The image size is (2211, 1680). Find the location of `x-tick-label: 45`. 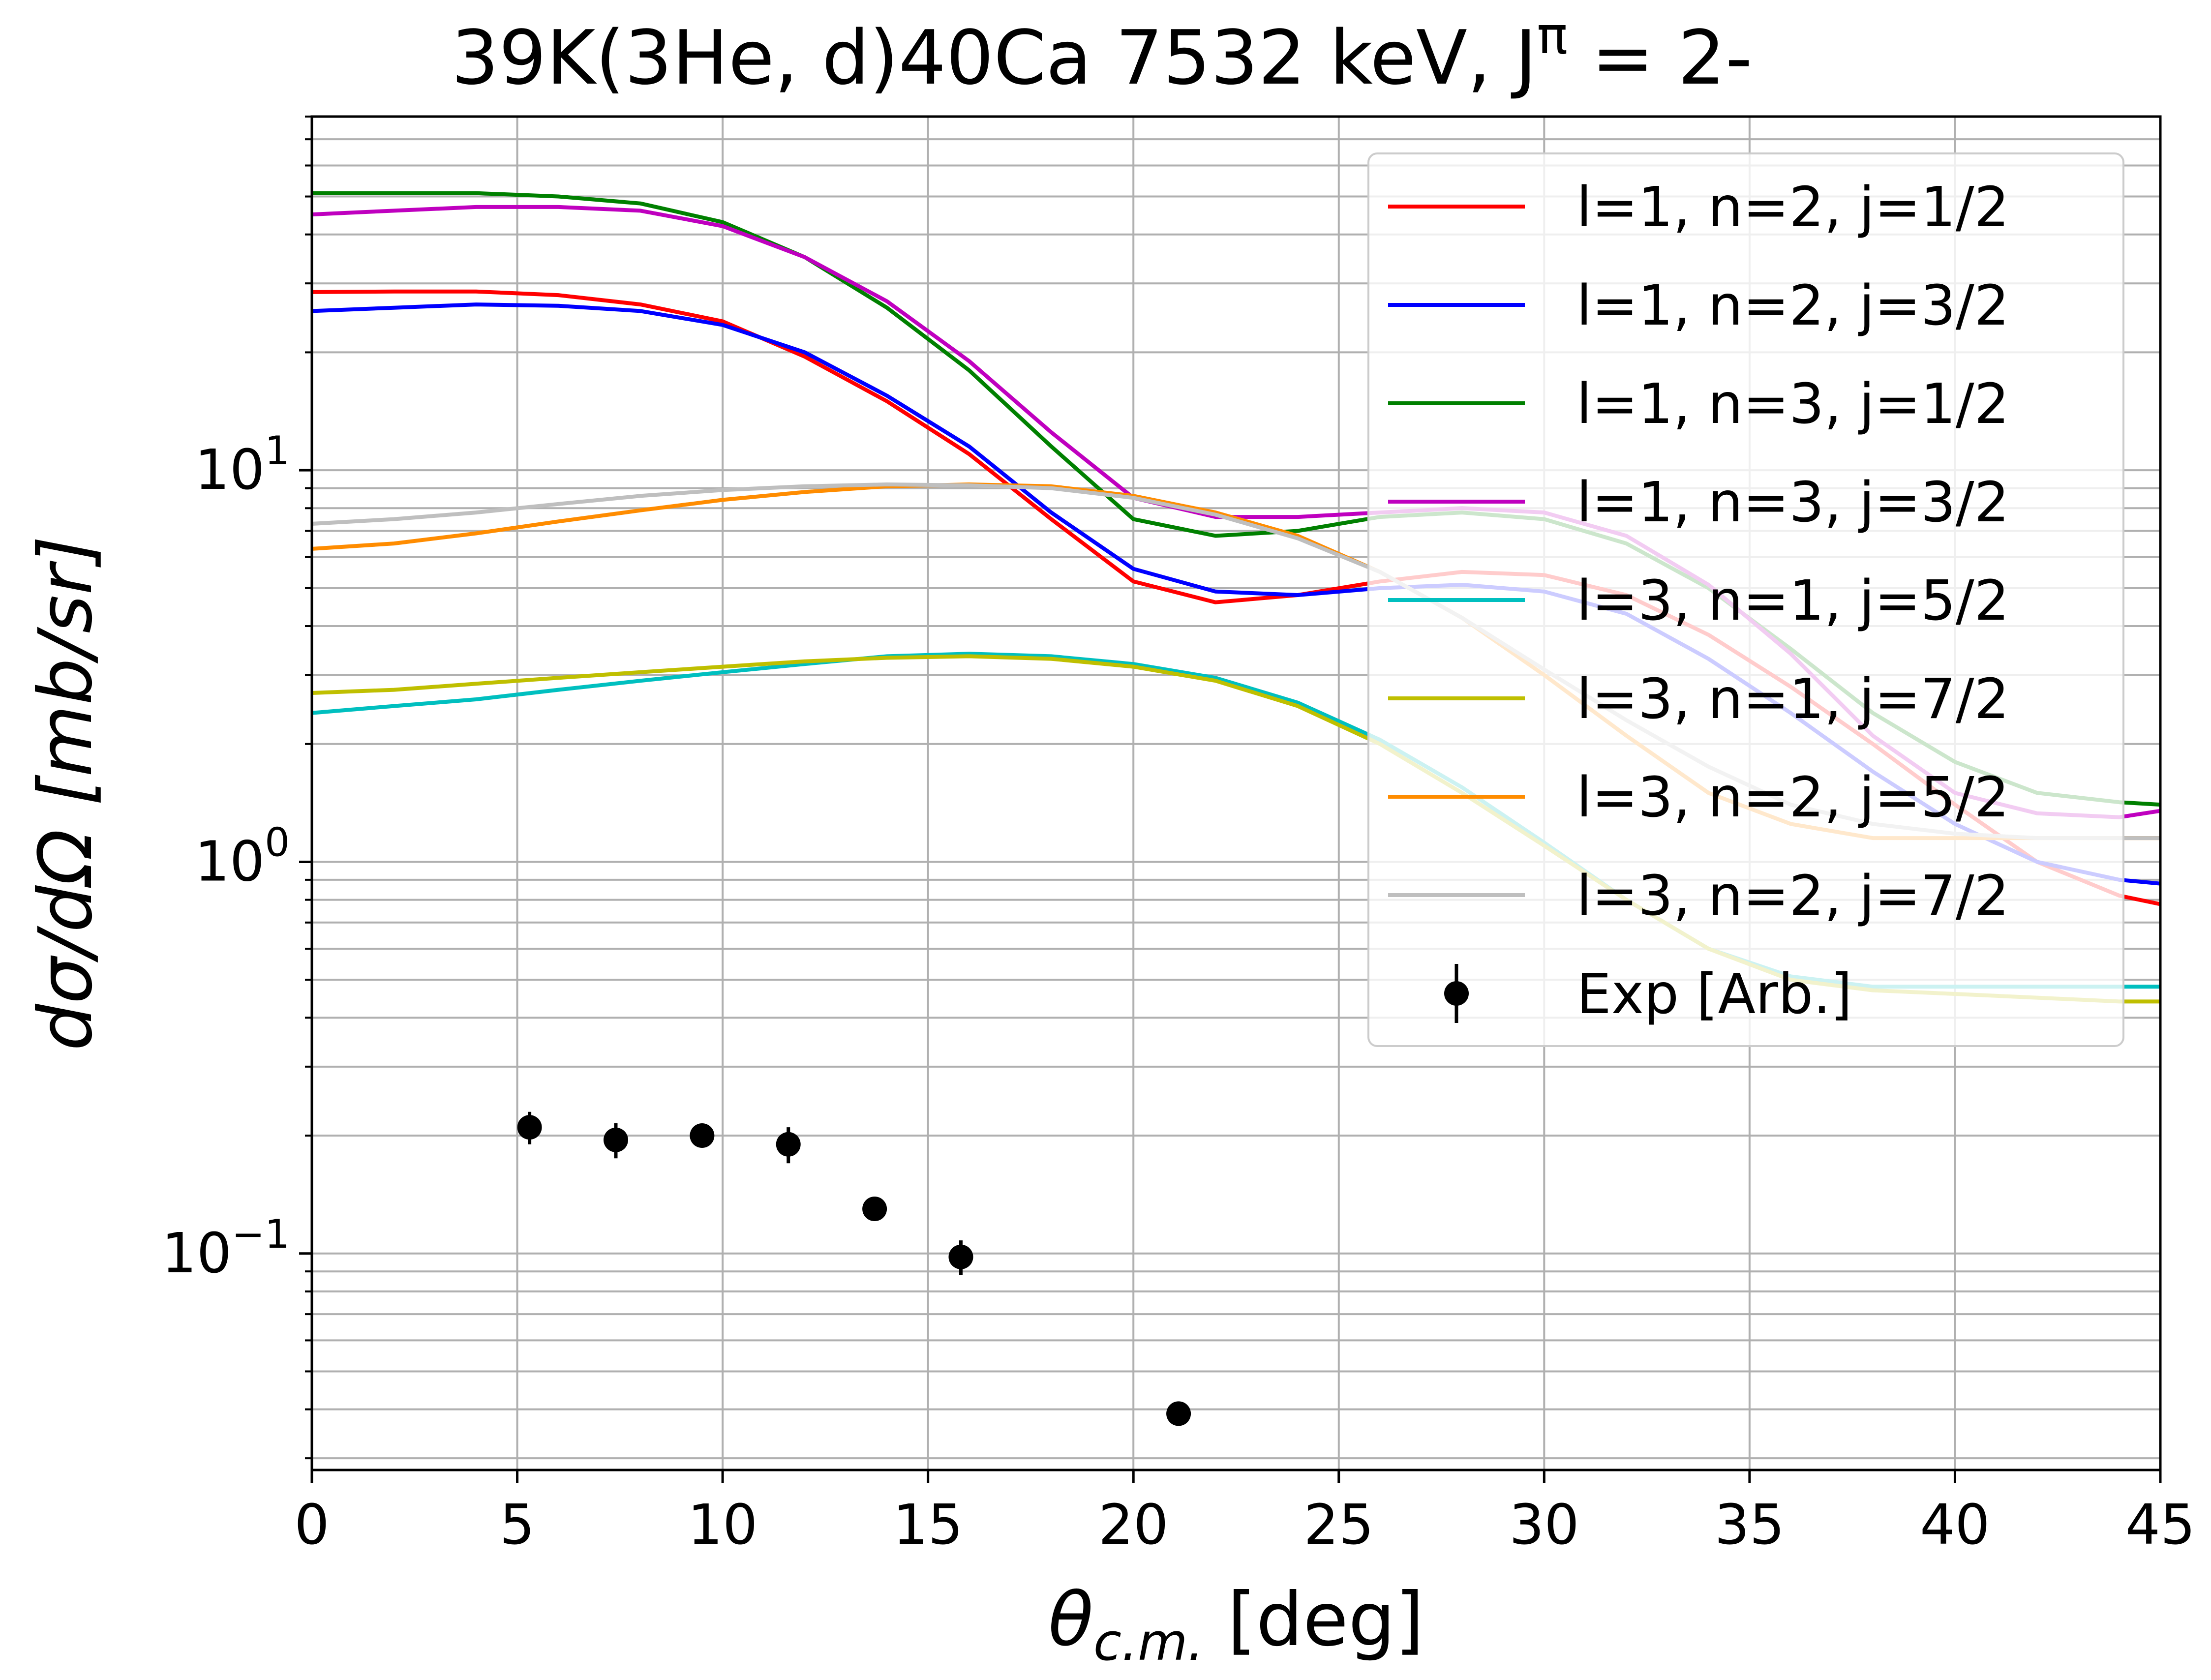

x-tick-label: 45 is located at coordinates (2160, 1525).